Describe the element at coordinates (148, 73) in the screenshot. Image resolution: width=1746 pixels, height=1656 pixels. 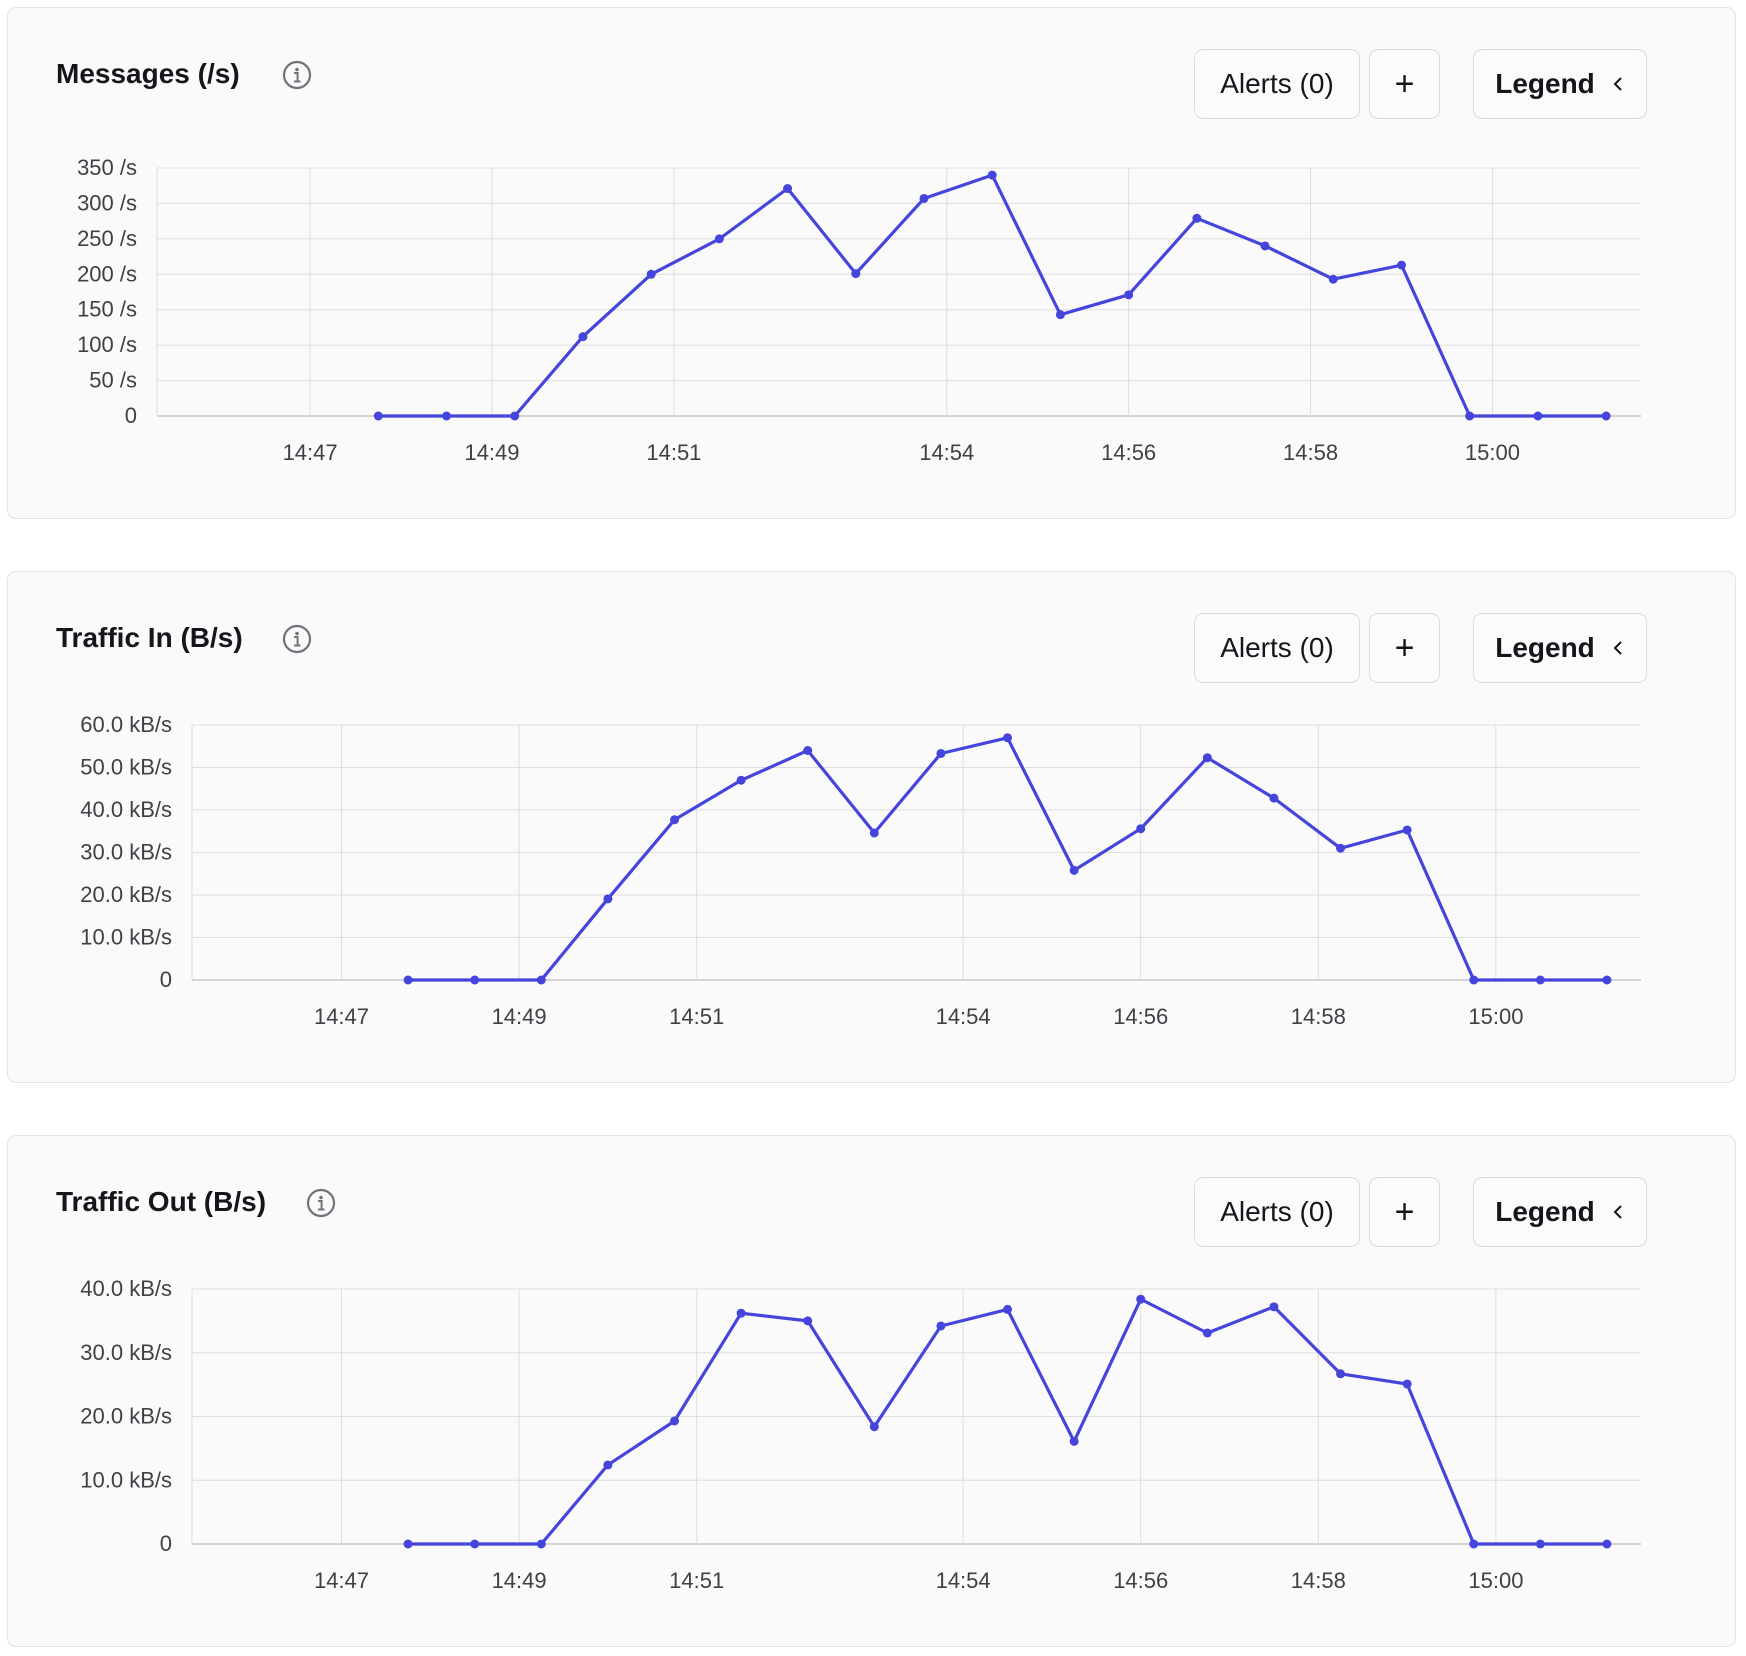
I see `panel-title: Messages (/s)` at that location.